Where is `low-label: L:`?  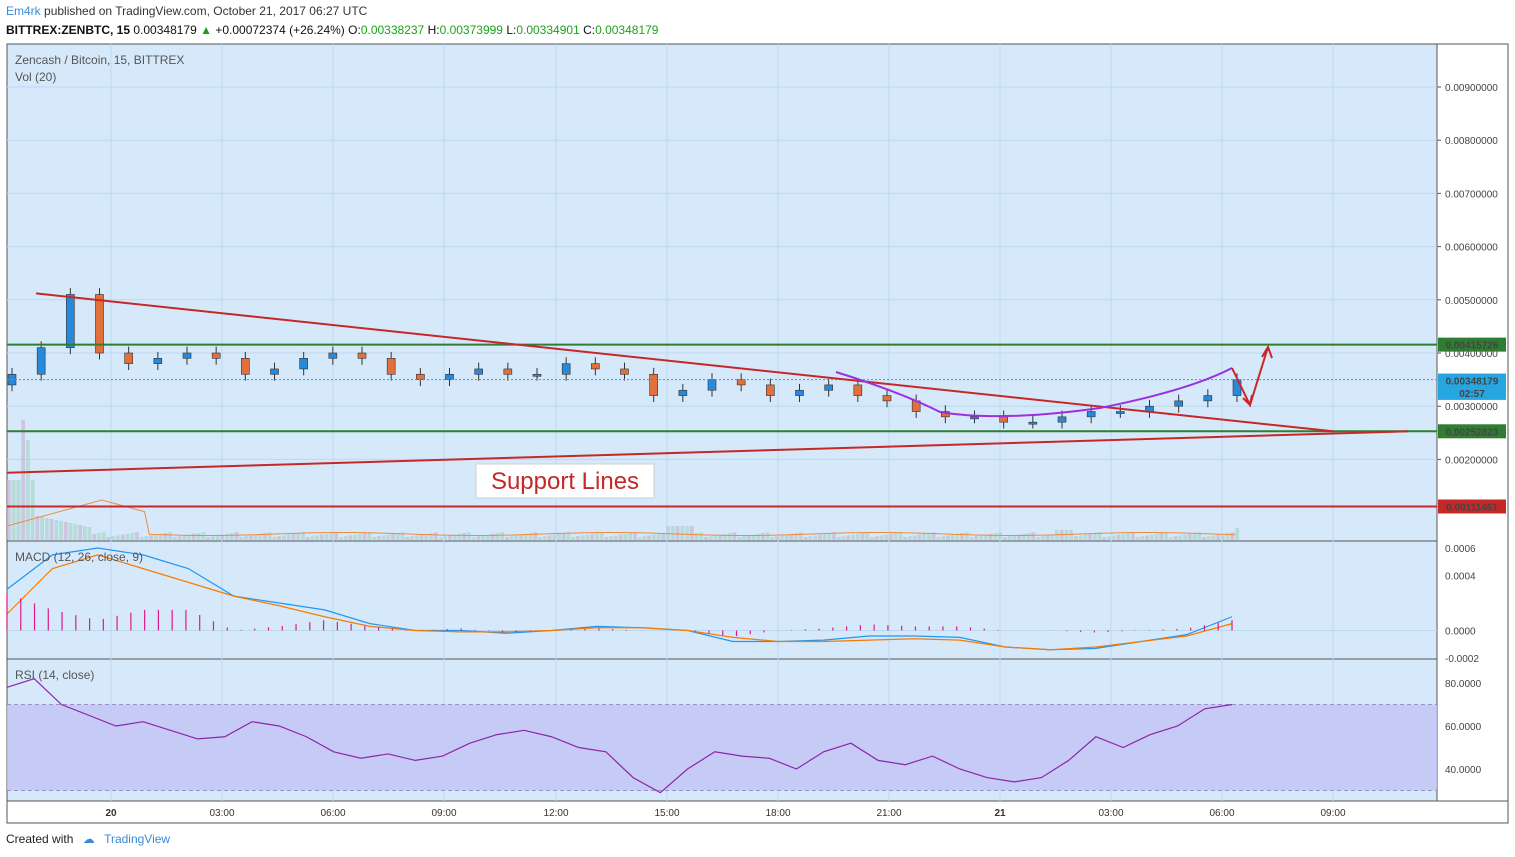 low-label: L: is located at coordinates (511, 30).